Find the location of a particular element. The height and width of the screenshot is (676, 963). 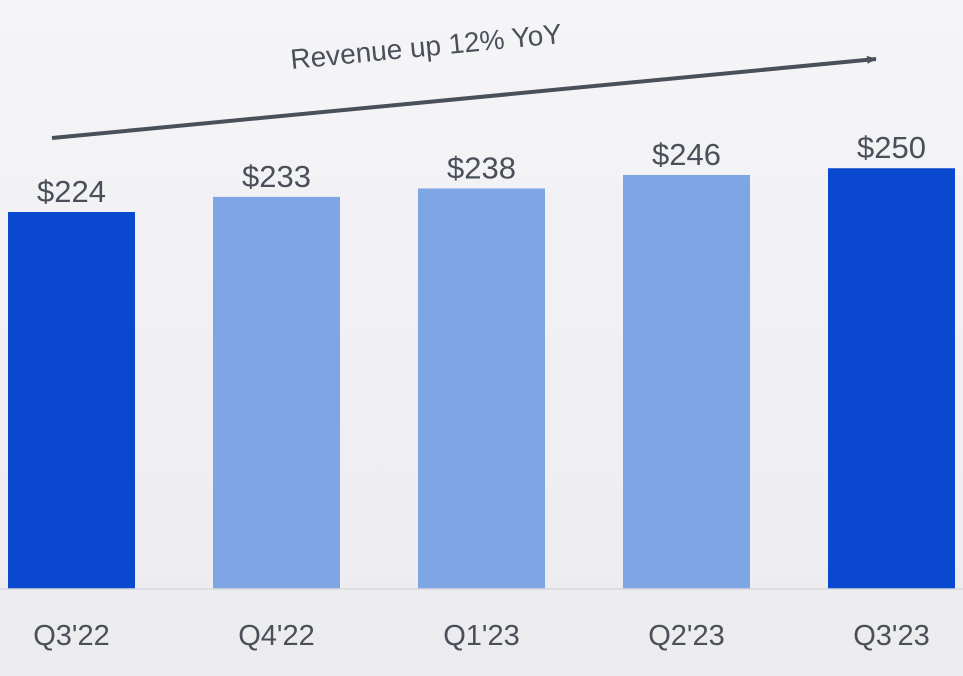

value-label-2: $238 is located at coordinates (481, 167).